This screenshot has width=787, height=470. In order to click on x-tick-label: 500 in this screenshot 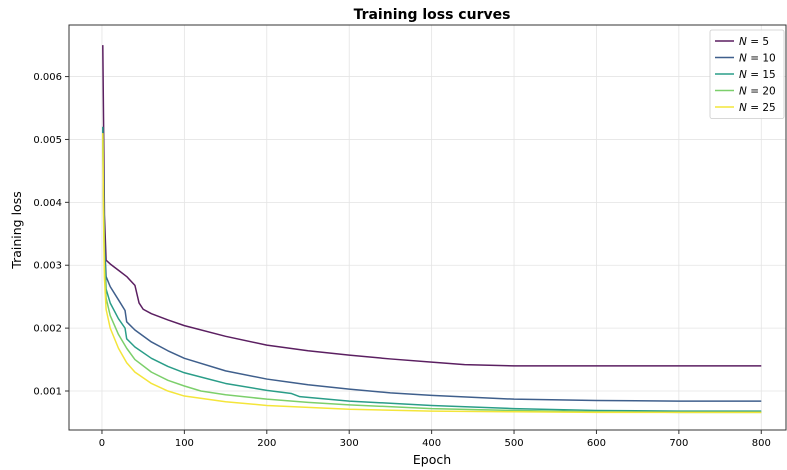, I will do `click(513, 443)`.